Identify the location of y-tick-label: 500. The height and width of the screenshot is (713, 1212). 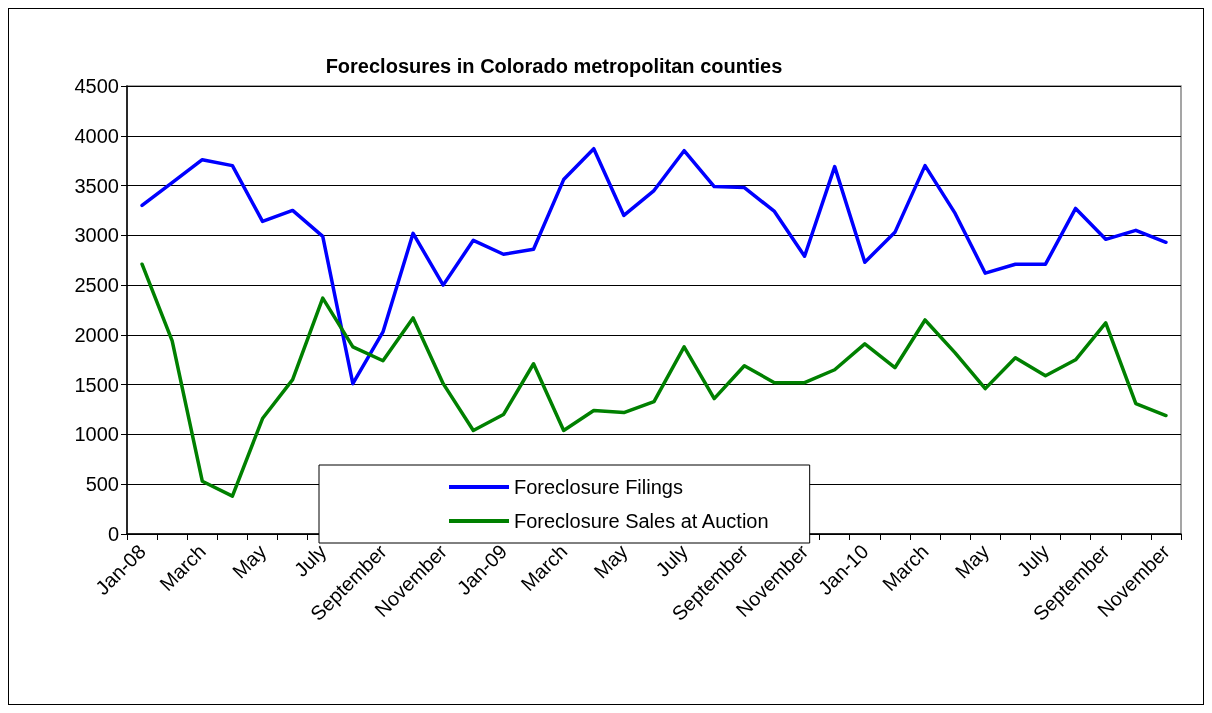
(102, 484).